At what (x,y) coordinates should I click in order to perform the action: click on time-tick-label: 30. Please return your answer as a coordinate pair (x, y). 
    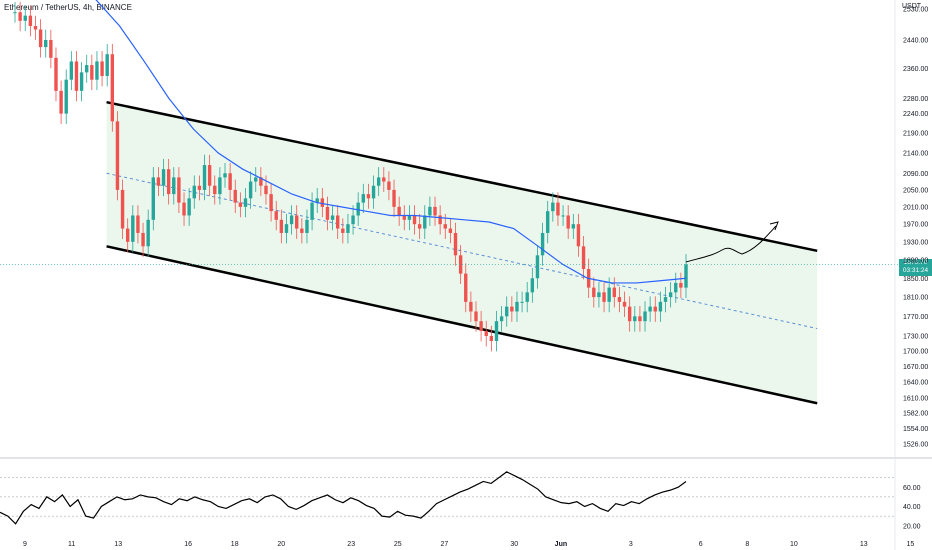
    Looking at the image, I should click on (514, 544).